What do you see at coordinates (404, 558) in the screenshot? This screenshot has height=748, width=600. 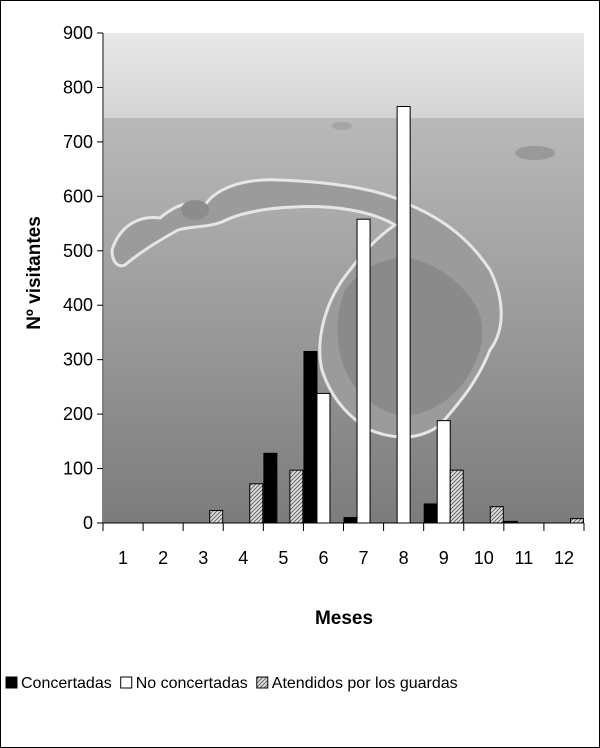 I see `x-tick-label: 8` at bounding box center [404, 558].